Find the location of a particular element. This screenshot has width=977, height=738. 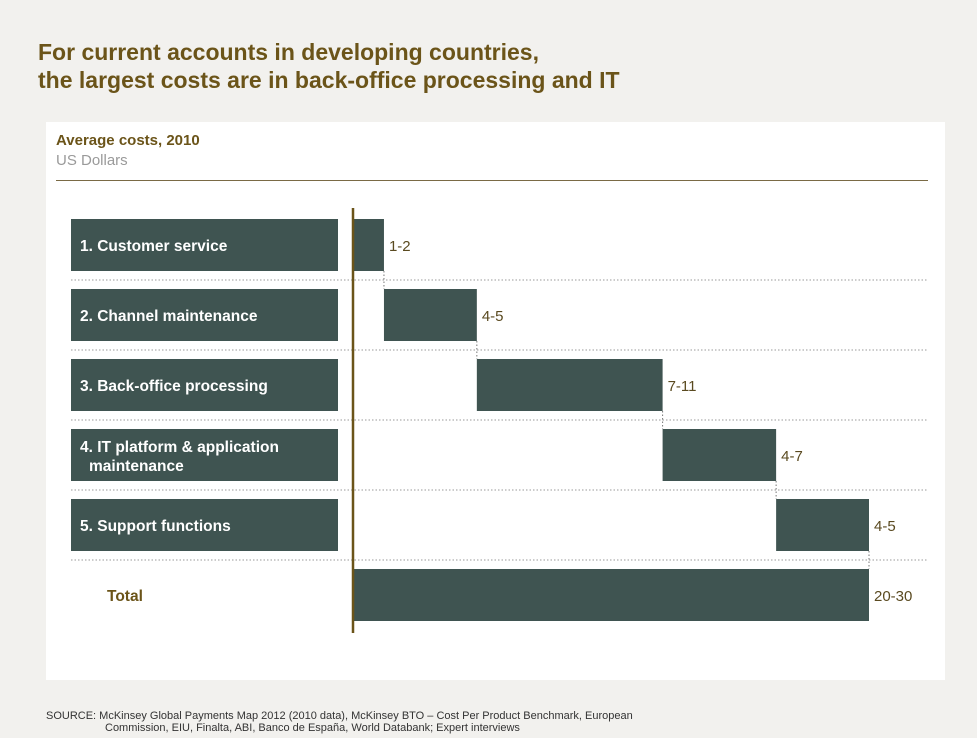

bar-value-label: 7-11 is located at coordinates (682, 386).